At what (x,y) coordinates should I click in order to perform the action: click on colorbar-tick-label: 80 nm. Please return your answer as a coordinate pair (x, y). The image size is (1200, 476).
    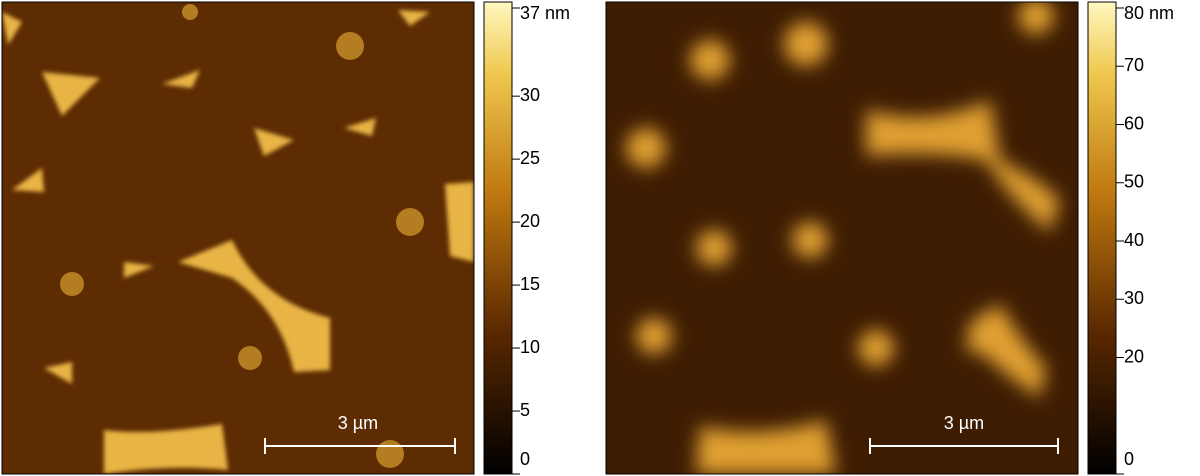
    Looking at the image, I should click on (1149, 13).